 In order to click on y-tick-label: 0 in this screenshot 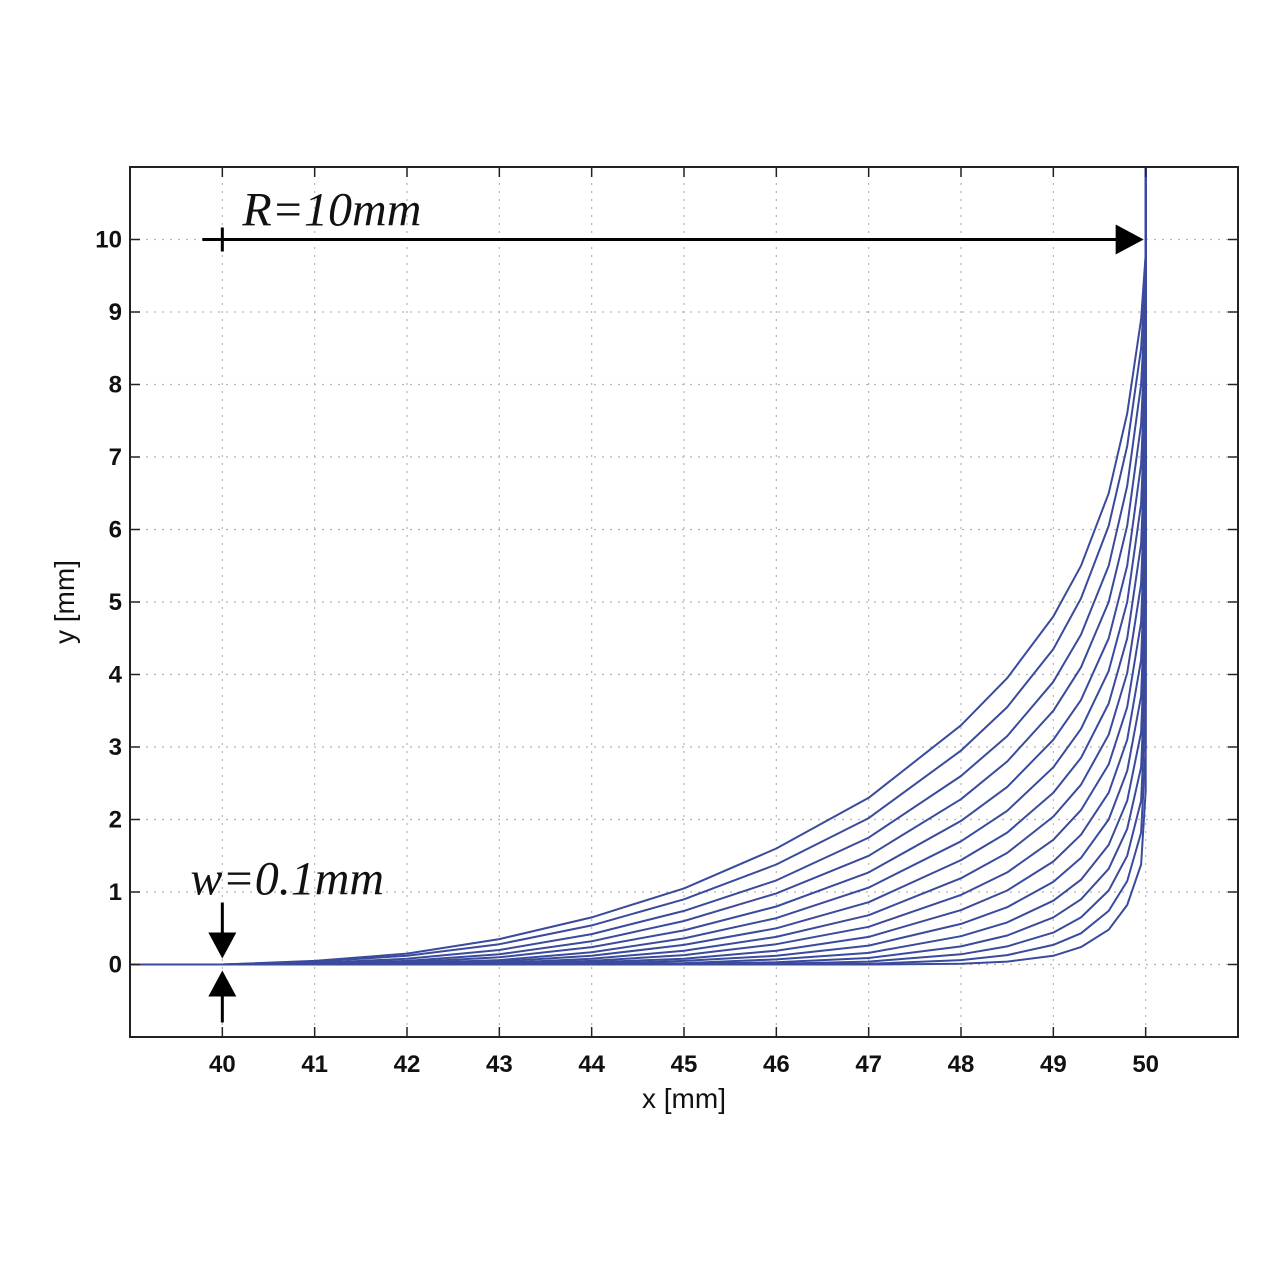, I will do `click(115, 965)`.